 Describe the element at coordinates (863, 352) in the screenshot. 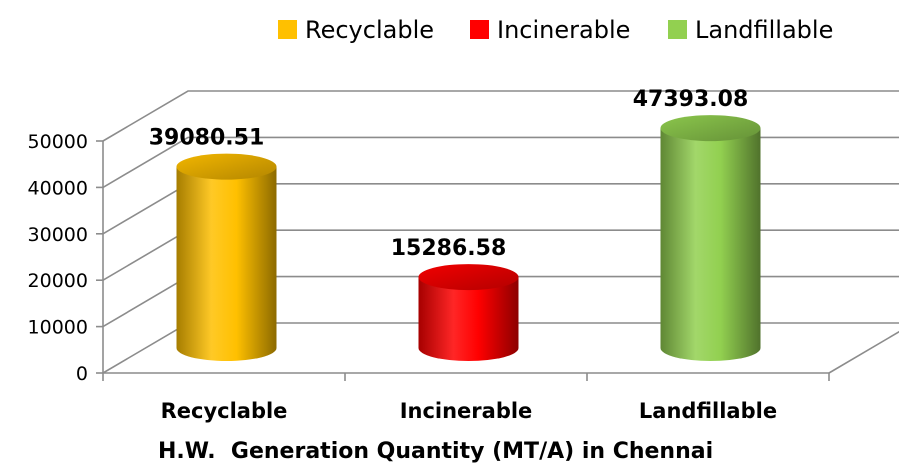

I see `floor-edge` at that location.